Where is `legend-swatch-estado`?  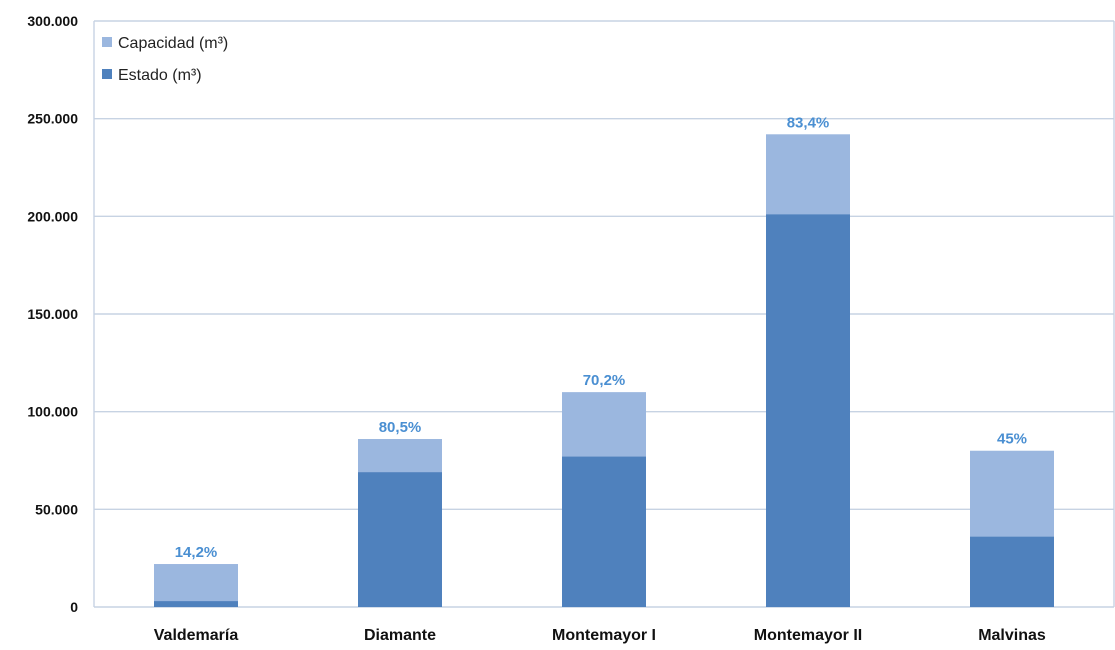
legend-swatch-estado is located at coordinates (107, 74).